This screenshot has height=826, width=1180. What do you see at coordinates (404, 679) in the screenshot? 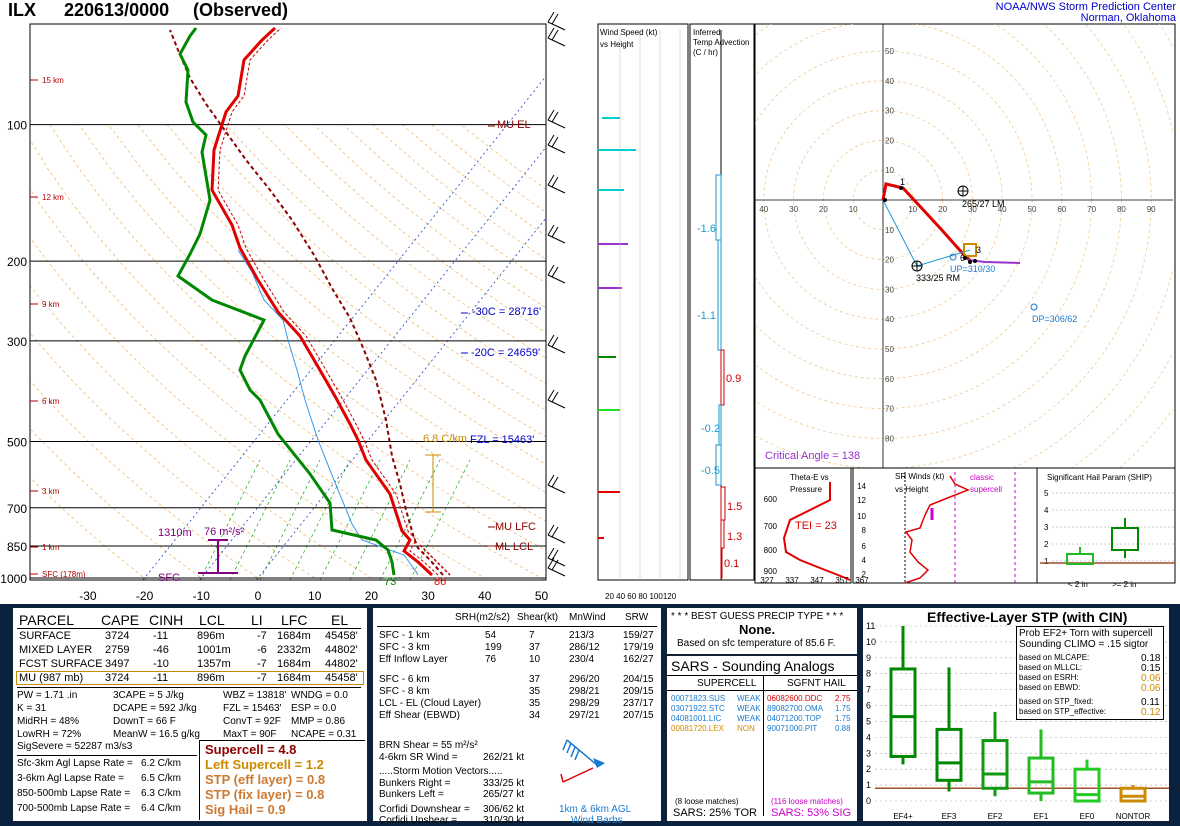
I see `kinematics-cell: SFC - 6 km` at bounding box center [404, 679].